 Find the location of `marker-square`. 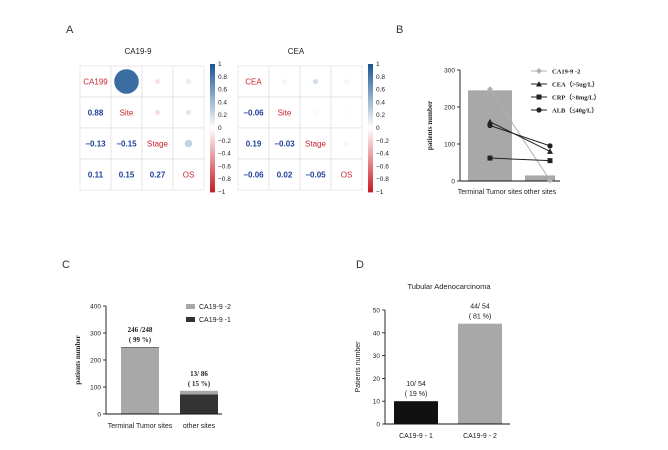

marker-square is located at coordinates (539, 97).